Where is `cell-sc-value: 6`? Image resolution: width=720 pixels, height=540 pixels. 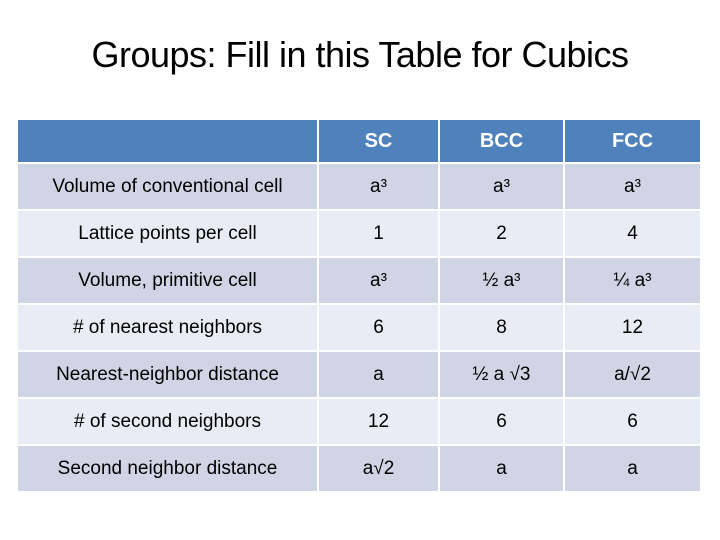 cell-sc-value: 6 is located at coordinates (378, 327).